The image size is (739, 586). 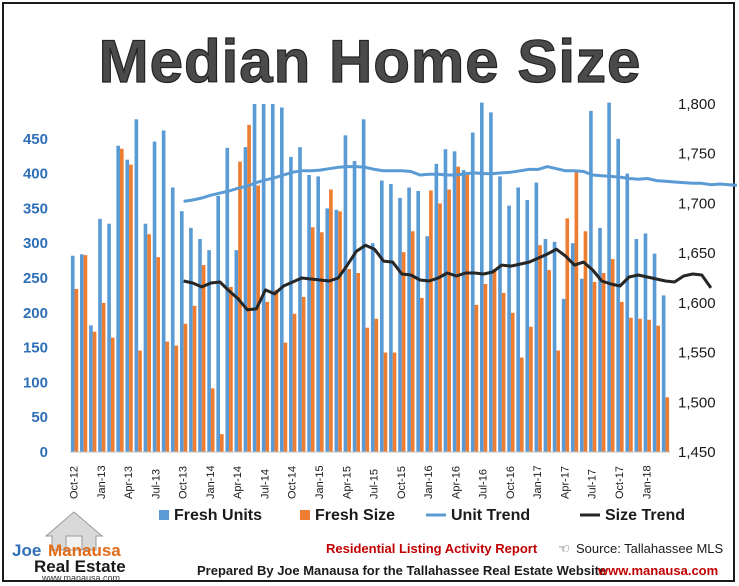 I want to click on x-tick-label: Jul-15, so click(x=375, y=484).